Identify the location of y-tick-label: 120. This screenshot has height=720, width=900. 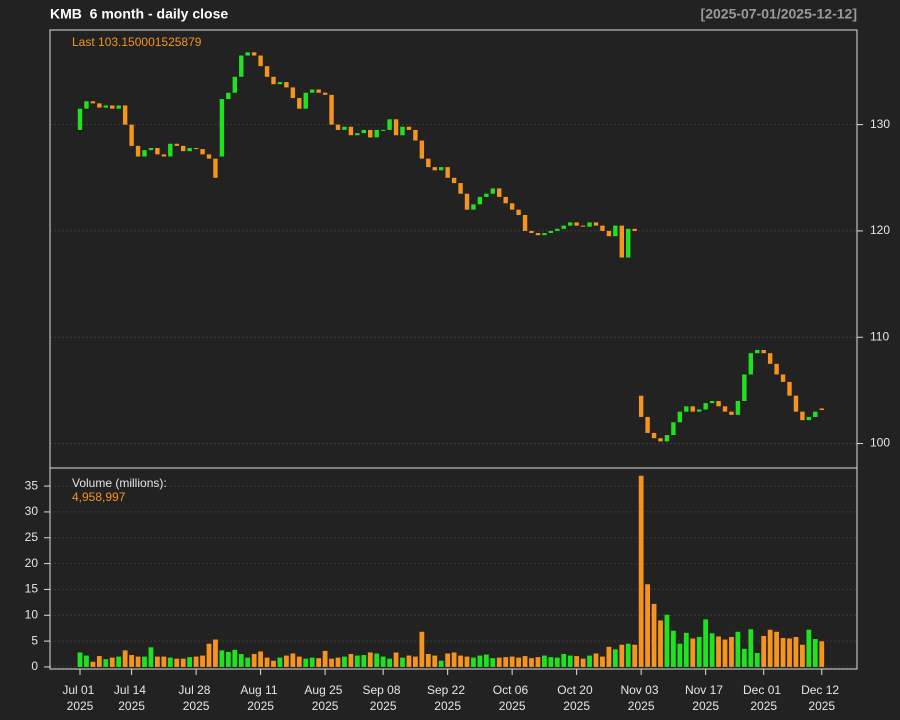
(880, 230).